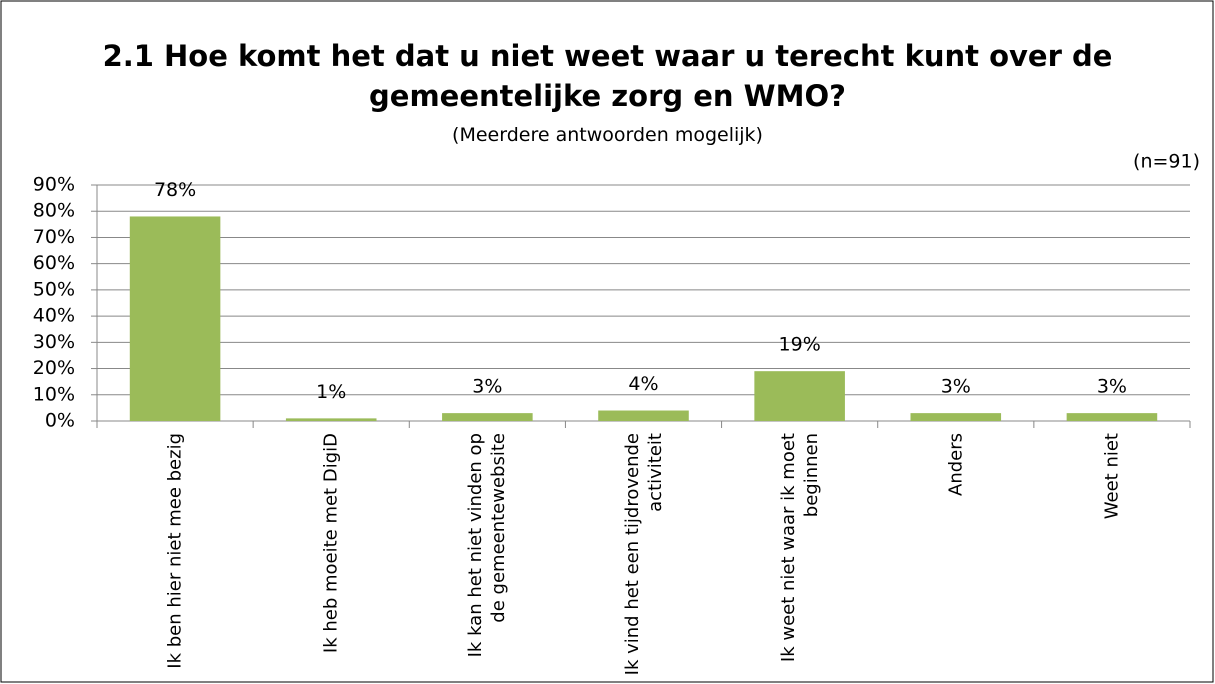 The width and height of the screenshot is (1215, 684). I want to click on value-label: 78%, so click(175, 190).